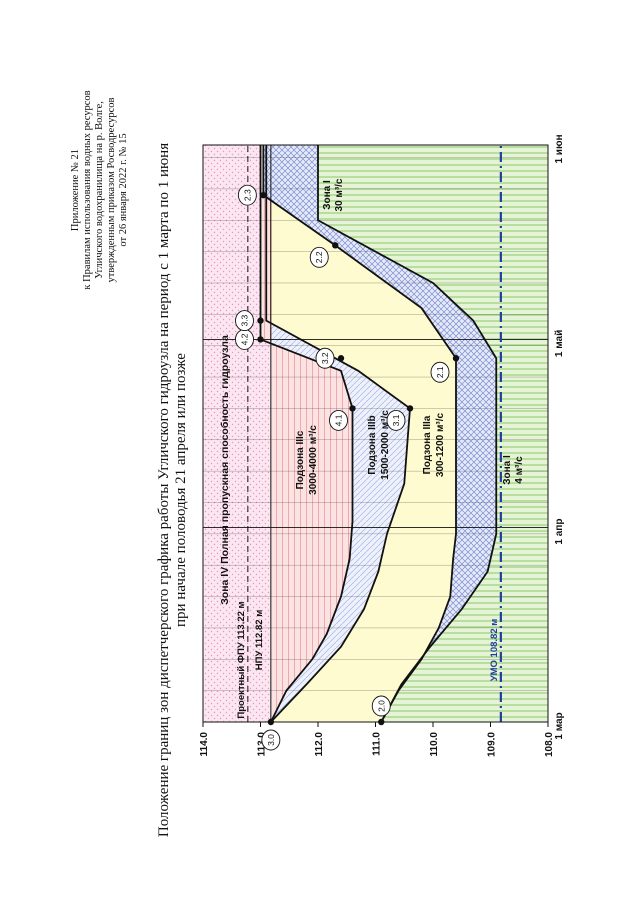  Describe the element at coordinates (559, 725) in the screenshot. I see `x-tick-label: 1 мар` at that location.